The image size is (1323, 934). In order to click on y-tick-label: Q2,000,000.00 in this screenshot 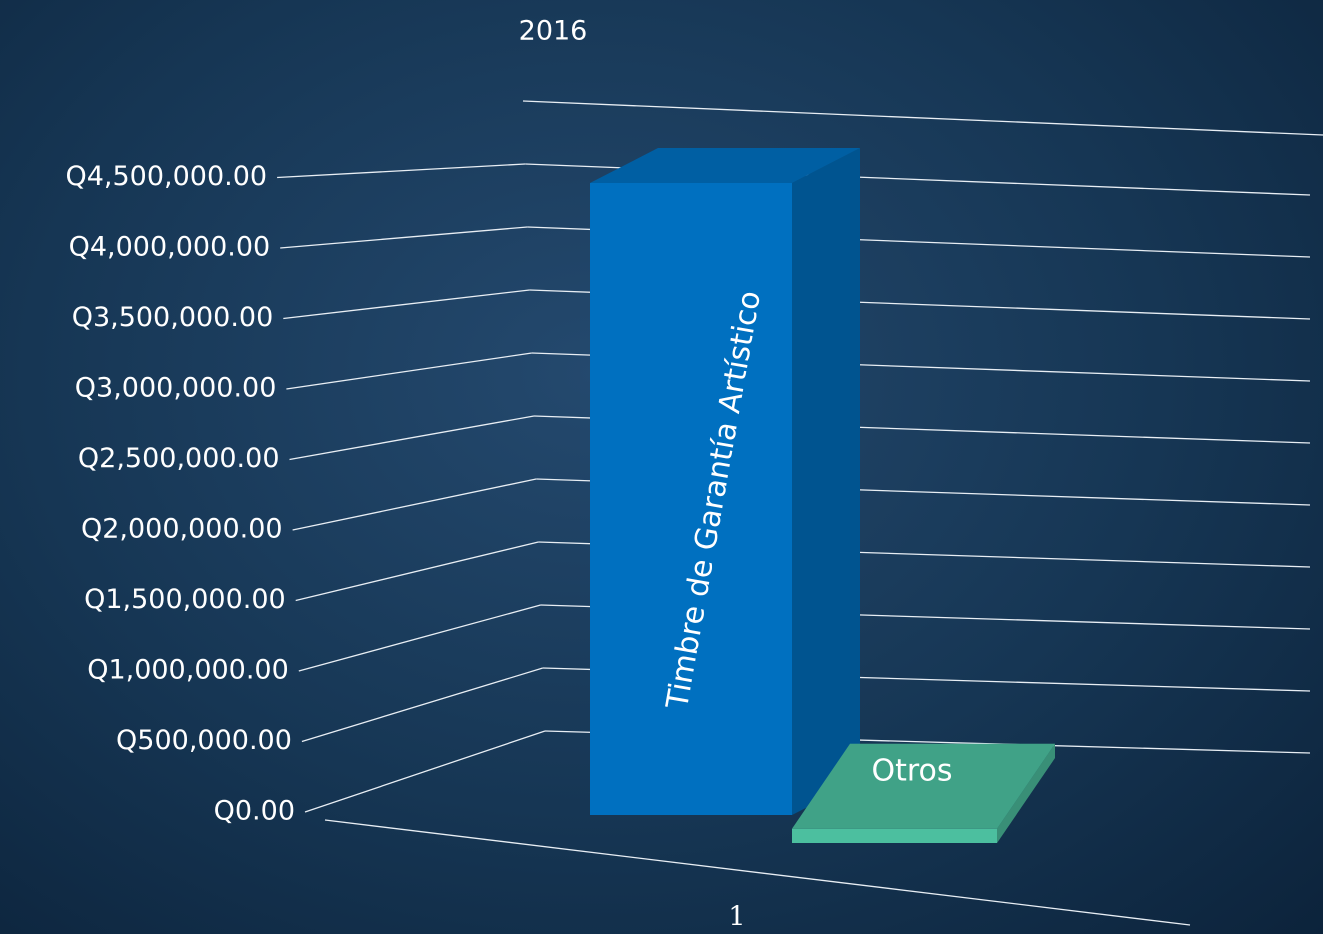, I will do `click(182, 529)`.